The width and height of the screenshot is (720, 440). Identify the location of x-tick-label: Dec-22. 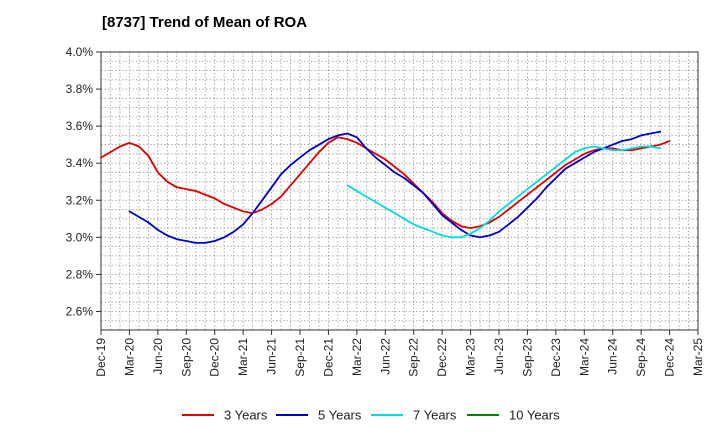
(442, 357).